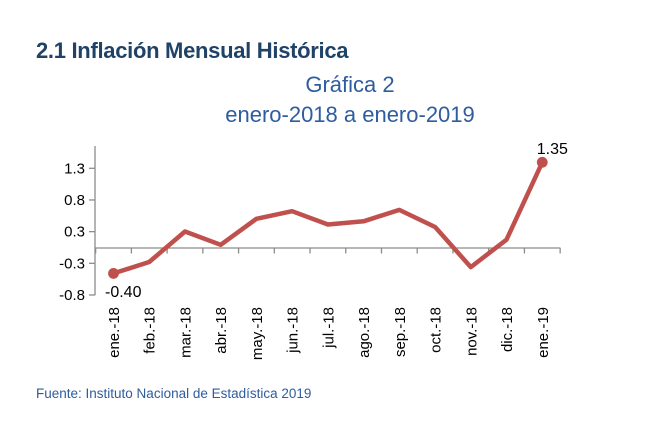 The width and height of the screenshot is (654, 428). What do you see at coordinates (257, 333) in the screenshot?
I see `x-axis-label: may.-18` at bounding box center [257, 333].